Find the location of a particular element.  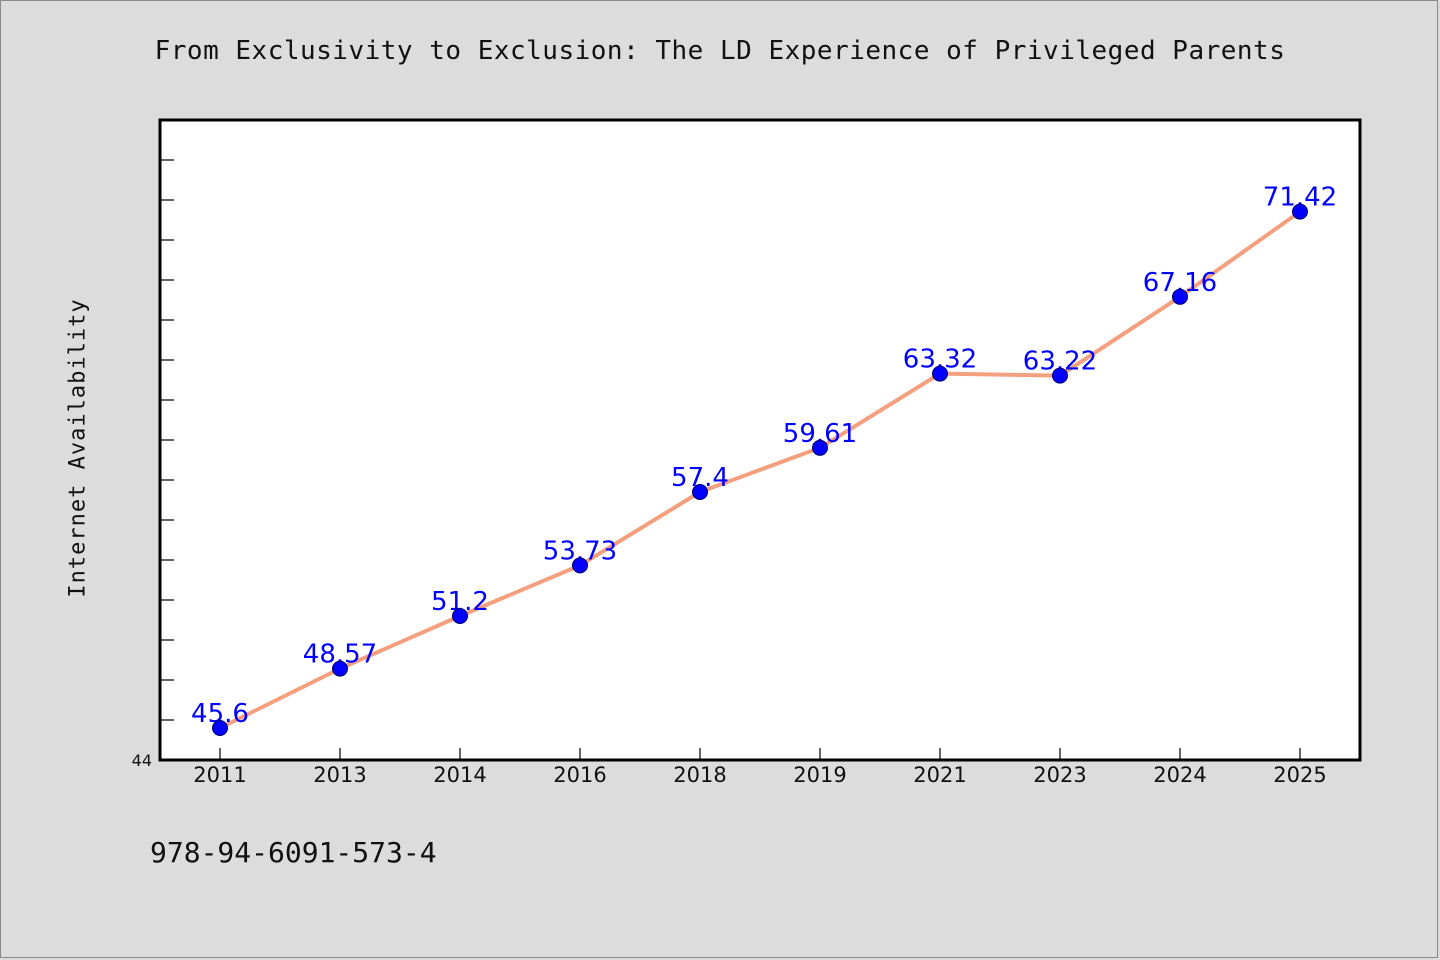

x-tick-label: 2021 is located at coordinates (939, 775).